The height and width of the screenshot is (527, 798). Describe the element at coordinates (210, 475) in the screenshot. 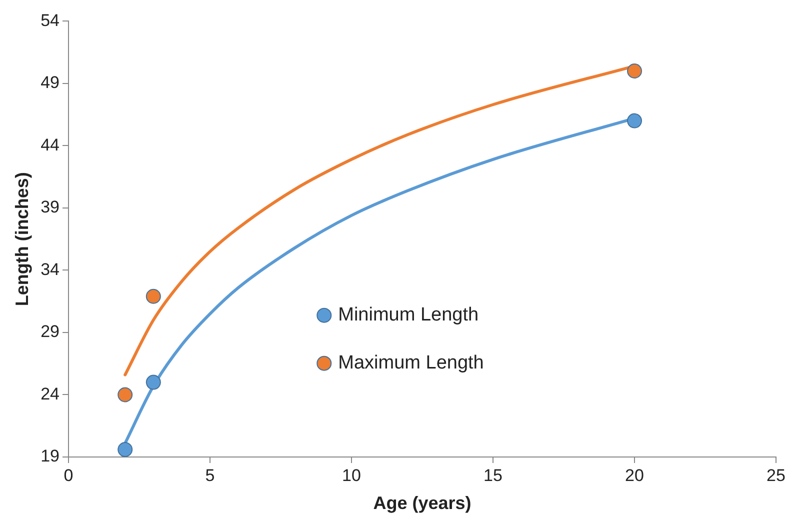

I see `x-tick-label: 5` at that location.